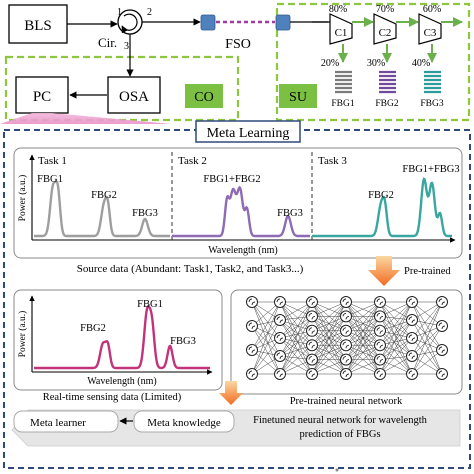  I want to click on su-label: SU, so click(298, 97).